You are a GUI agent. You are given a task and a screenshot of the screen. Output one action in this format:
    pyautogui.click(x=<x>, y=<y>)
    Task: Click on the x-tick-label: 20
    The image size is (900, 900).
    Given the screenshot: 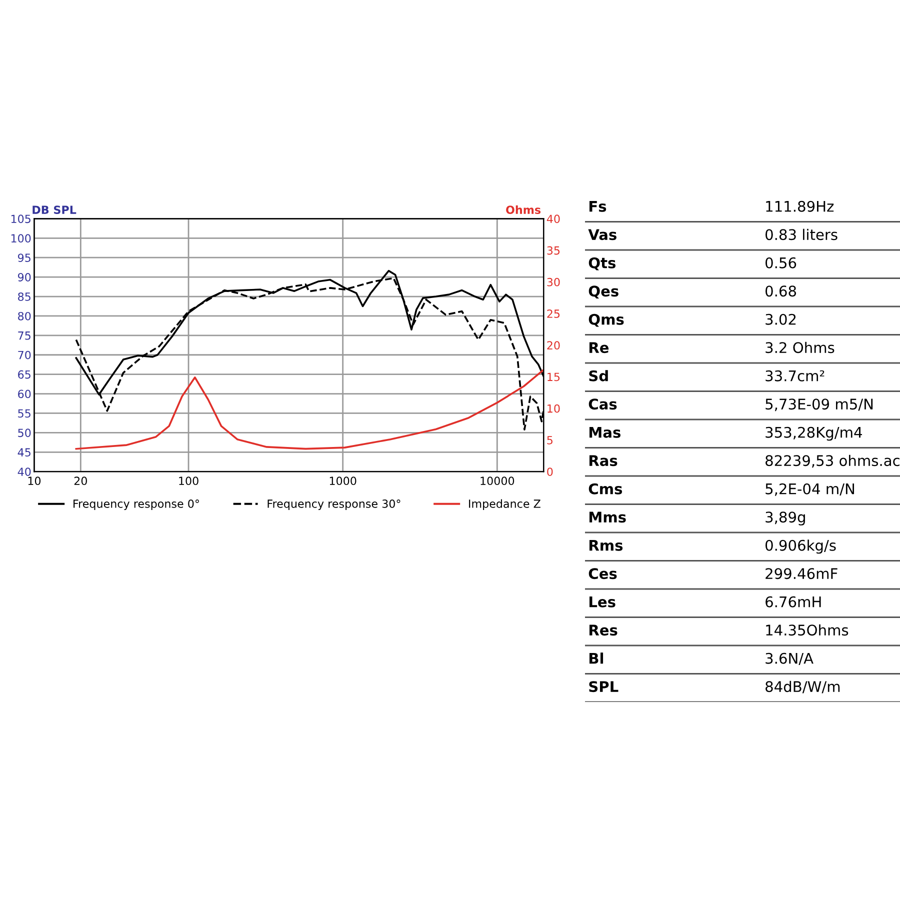 What is the action you would take?
    pyautogui.click(x=80, y=481)
    